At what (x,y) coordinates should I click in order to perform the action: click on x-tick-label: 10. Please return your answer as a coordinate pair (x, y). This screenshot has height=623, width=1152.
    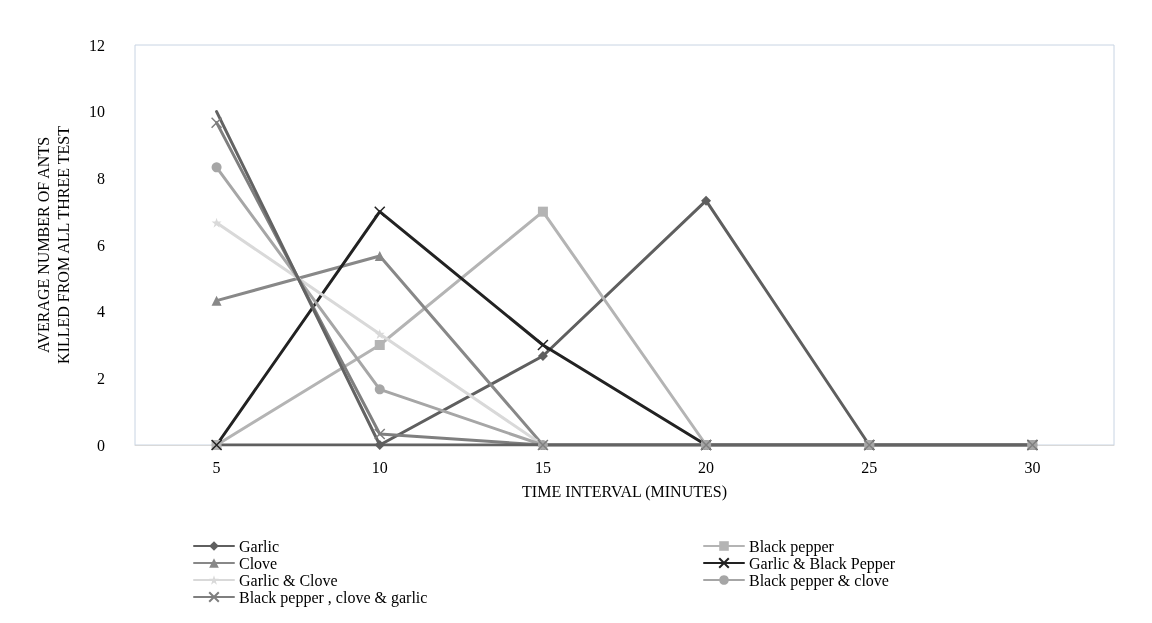
    Looking at the image, I should click on (379, 467).